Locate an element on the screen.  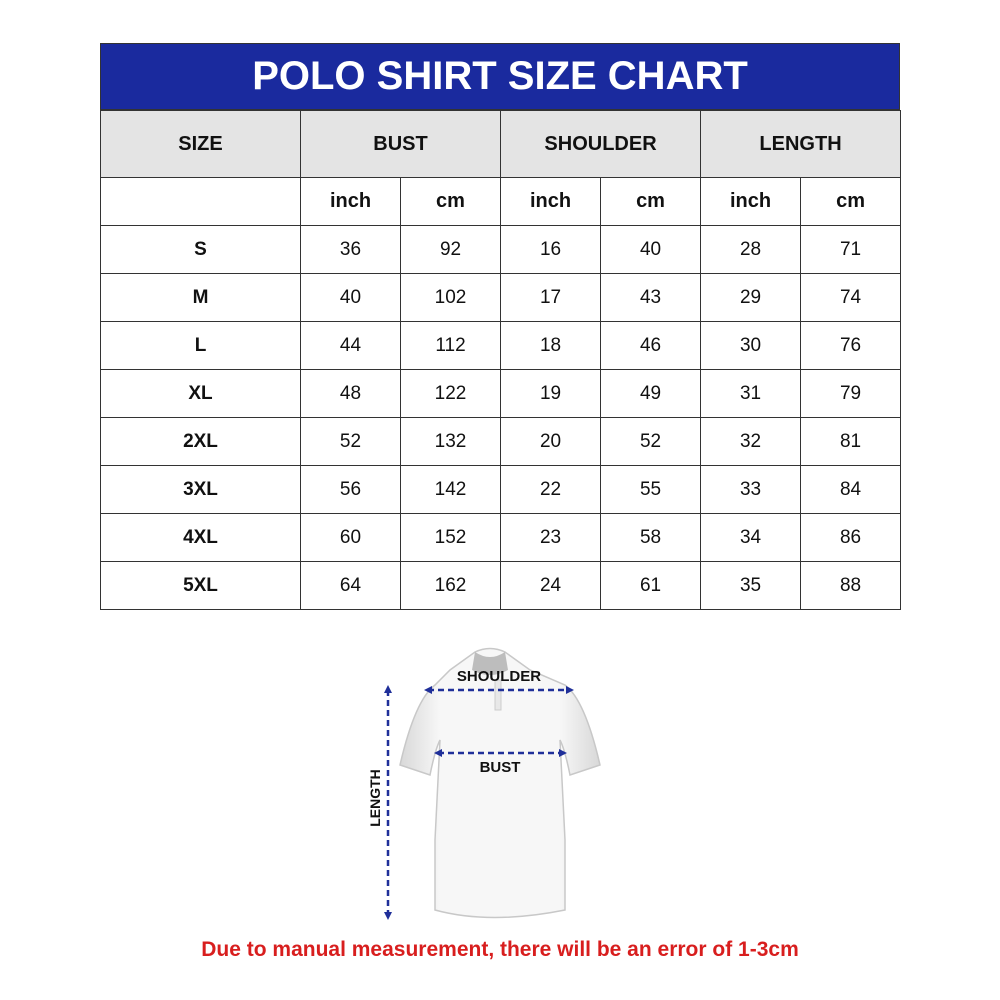
empty-cell is located at coordinates (200, 201).